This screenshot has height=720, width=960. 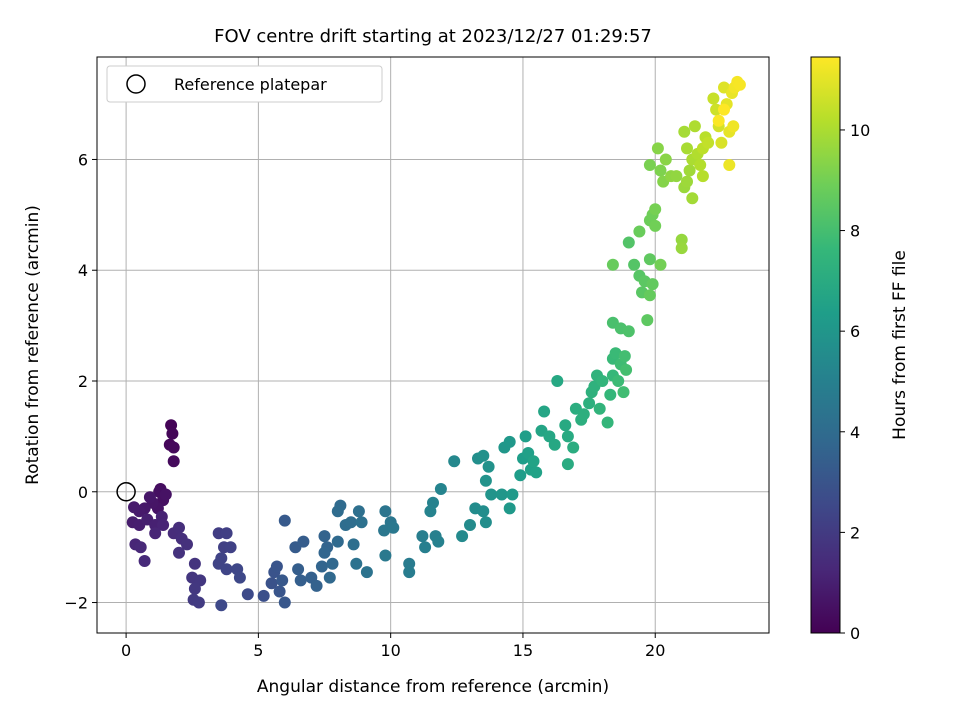 What do you see at coordinates (33, 345) in the screenshot?
I see `y-axis-label: Rotation from reference (arcmin)` at bounding box center [33, 345].